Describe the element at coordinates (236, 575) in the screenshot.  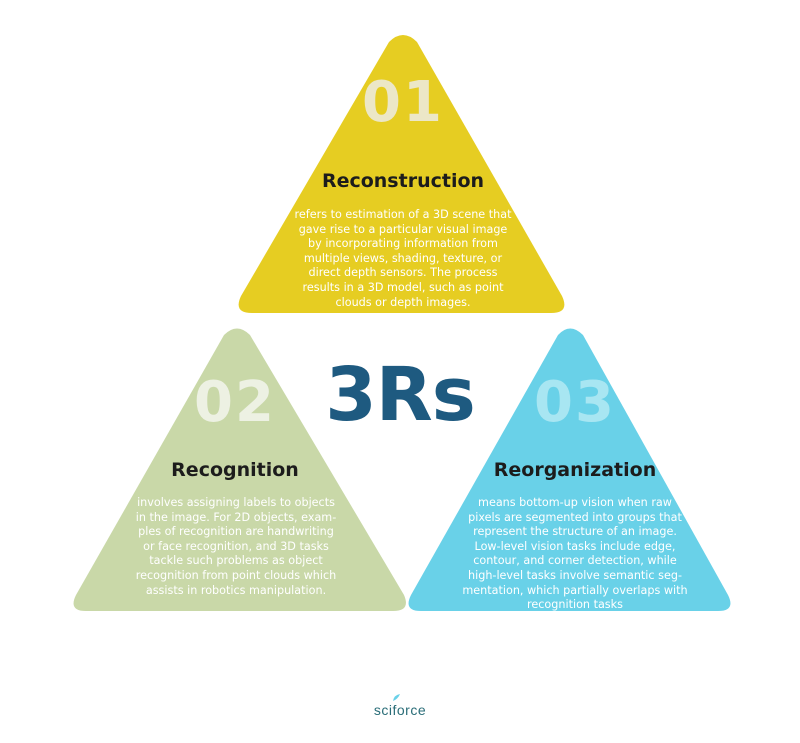
I see `description-line: recognition from point clouds which` at that location.